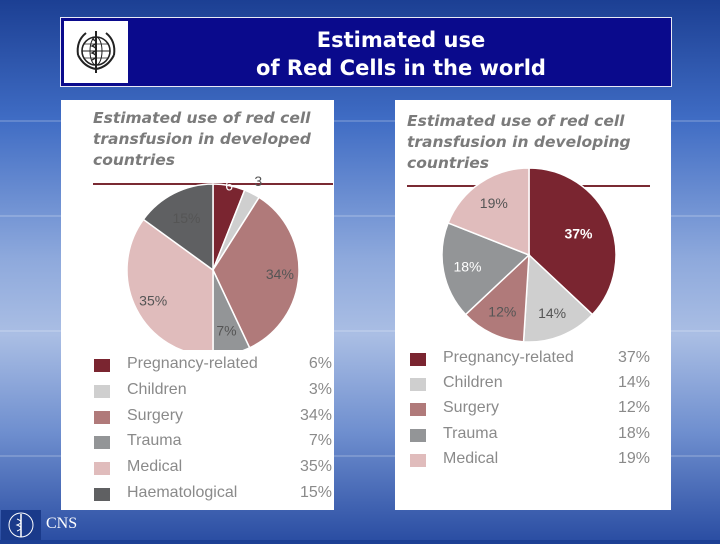 This screenshot has height=544, width=720. Describe the element at coordinates (530, 436) in the screenshot. I see `legend-item: Trauma 18%` at that location.